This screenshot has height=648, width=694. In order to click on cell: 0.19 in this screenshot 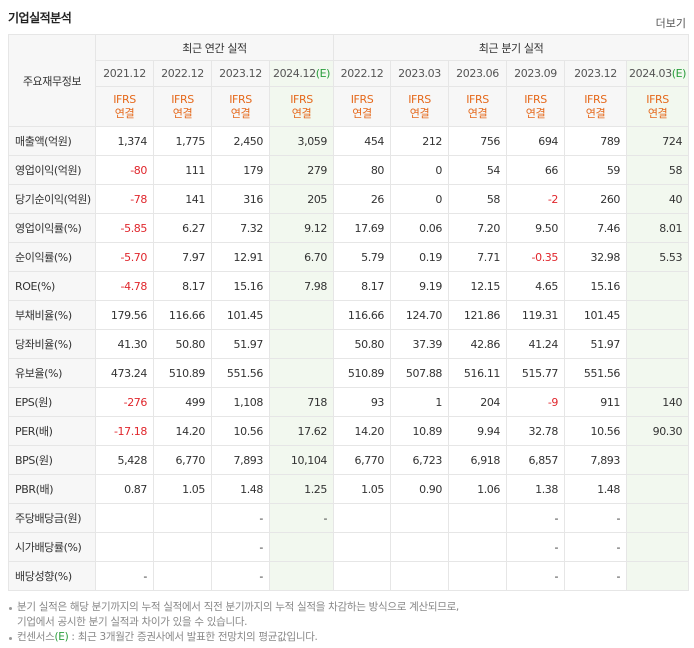, I will do `click(420, 257)`.